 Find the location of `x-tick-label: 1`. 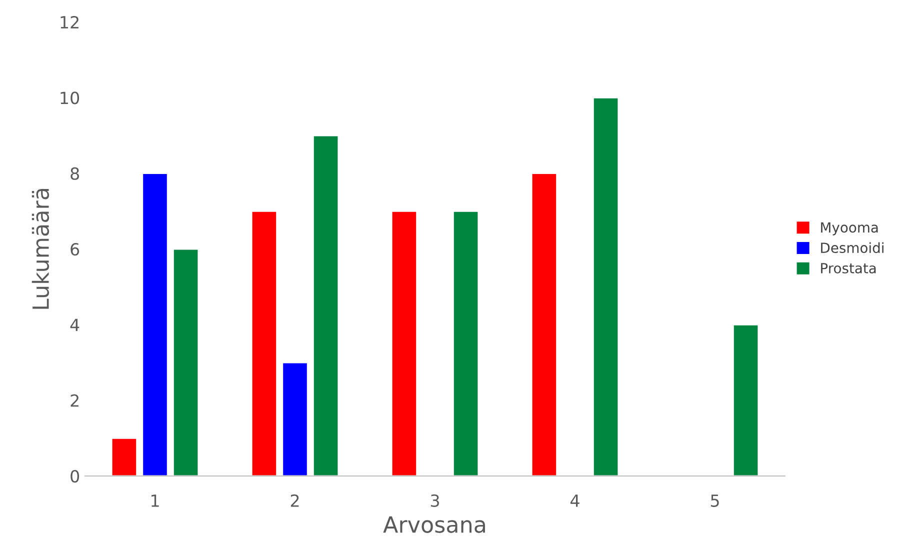

x-tick-label: 1 is located at coordinates (155, 500).